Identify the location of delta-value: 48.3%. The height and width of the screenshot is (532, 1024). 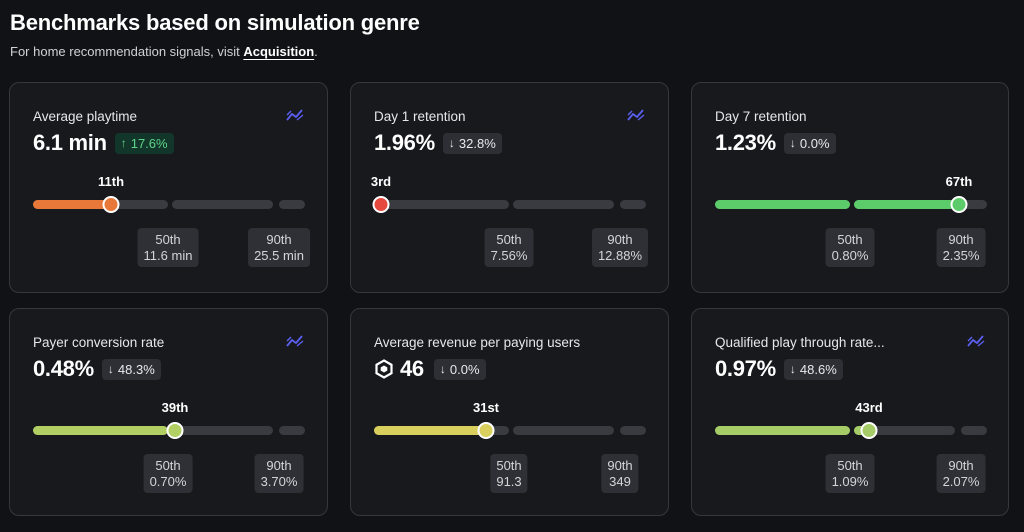
(136, 369).